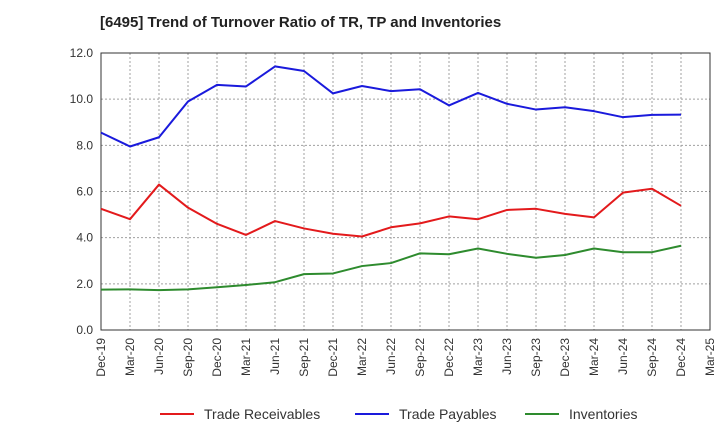 This screenshot has height=440, width=720. I want to click on y-tick-label: 10.0, so click(82, 99).